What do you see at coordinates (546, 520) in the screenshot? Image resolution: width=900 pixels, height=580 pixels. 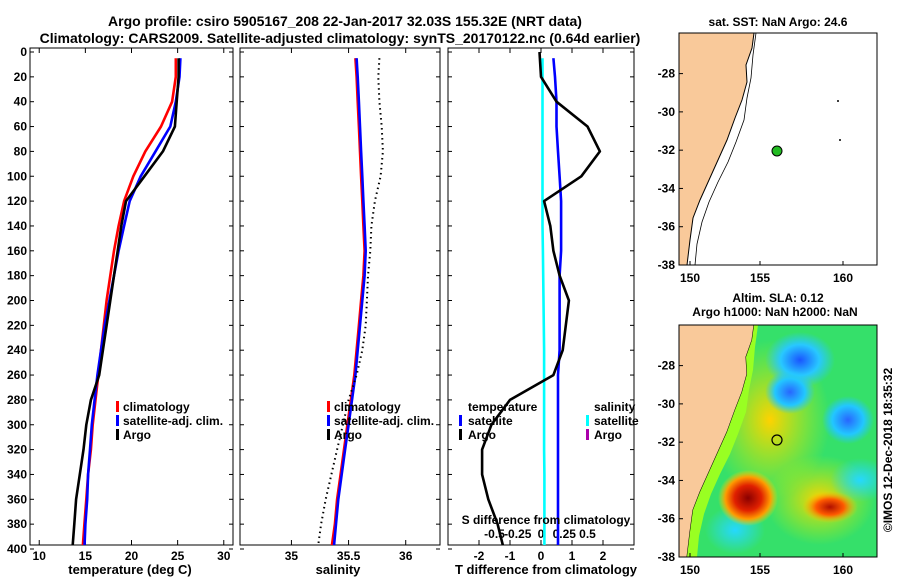 I see `s-difference-label: S difference from climatology` at bounding box center [546, 520].